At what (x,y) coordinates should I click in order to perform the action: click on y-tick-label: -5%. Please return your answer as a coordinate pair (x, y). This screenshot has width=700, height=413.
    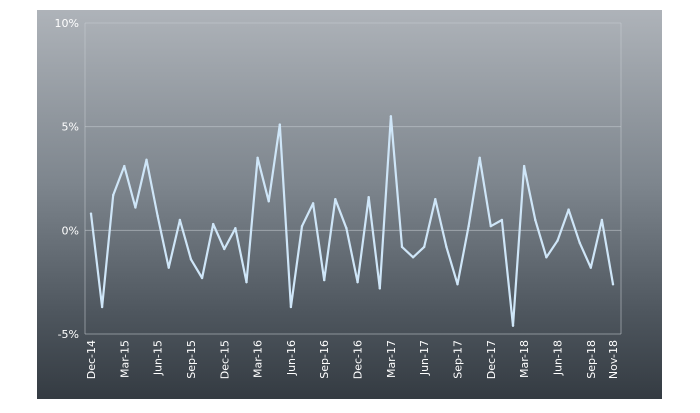
    Looking at the image, I should click on (68, 334).